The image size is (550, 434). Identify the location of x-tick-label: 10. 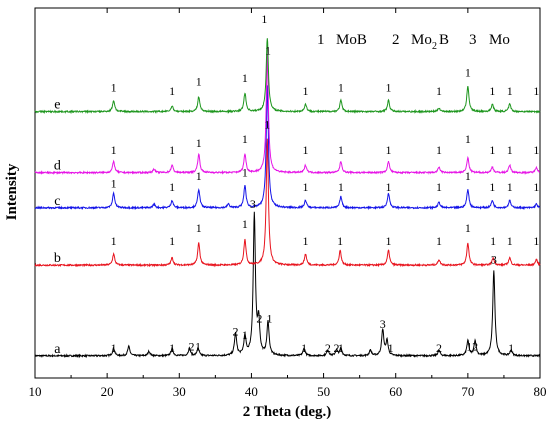
(35, 391).